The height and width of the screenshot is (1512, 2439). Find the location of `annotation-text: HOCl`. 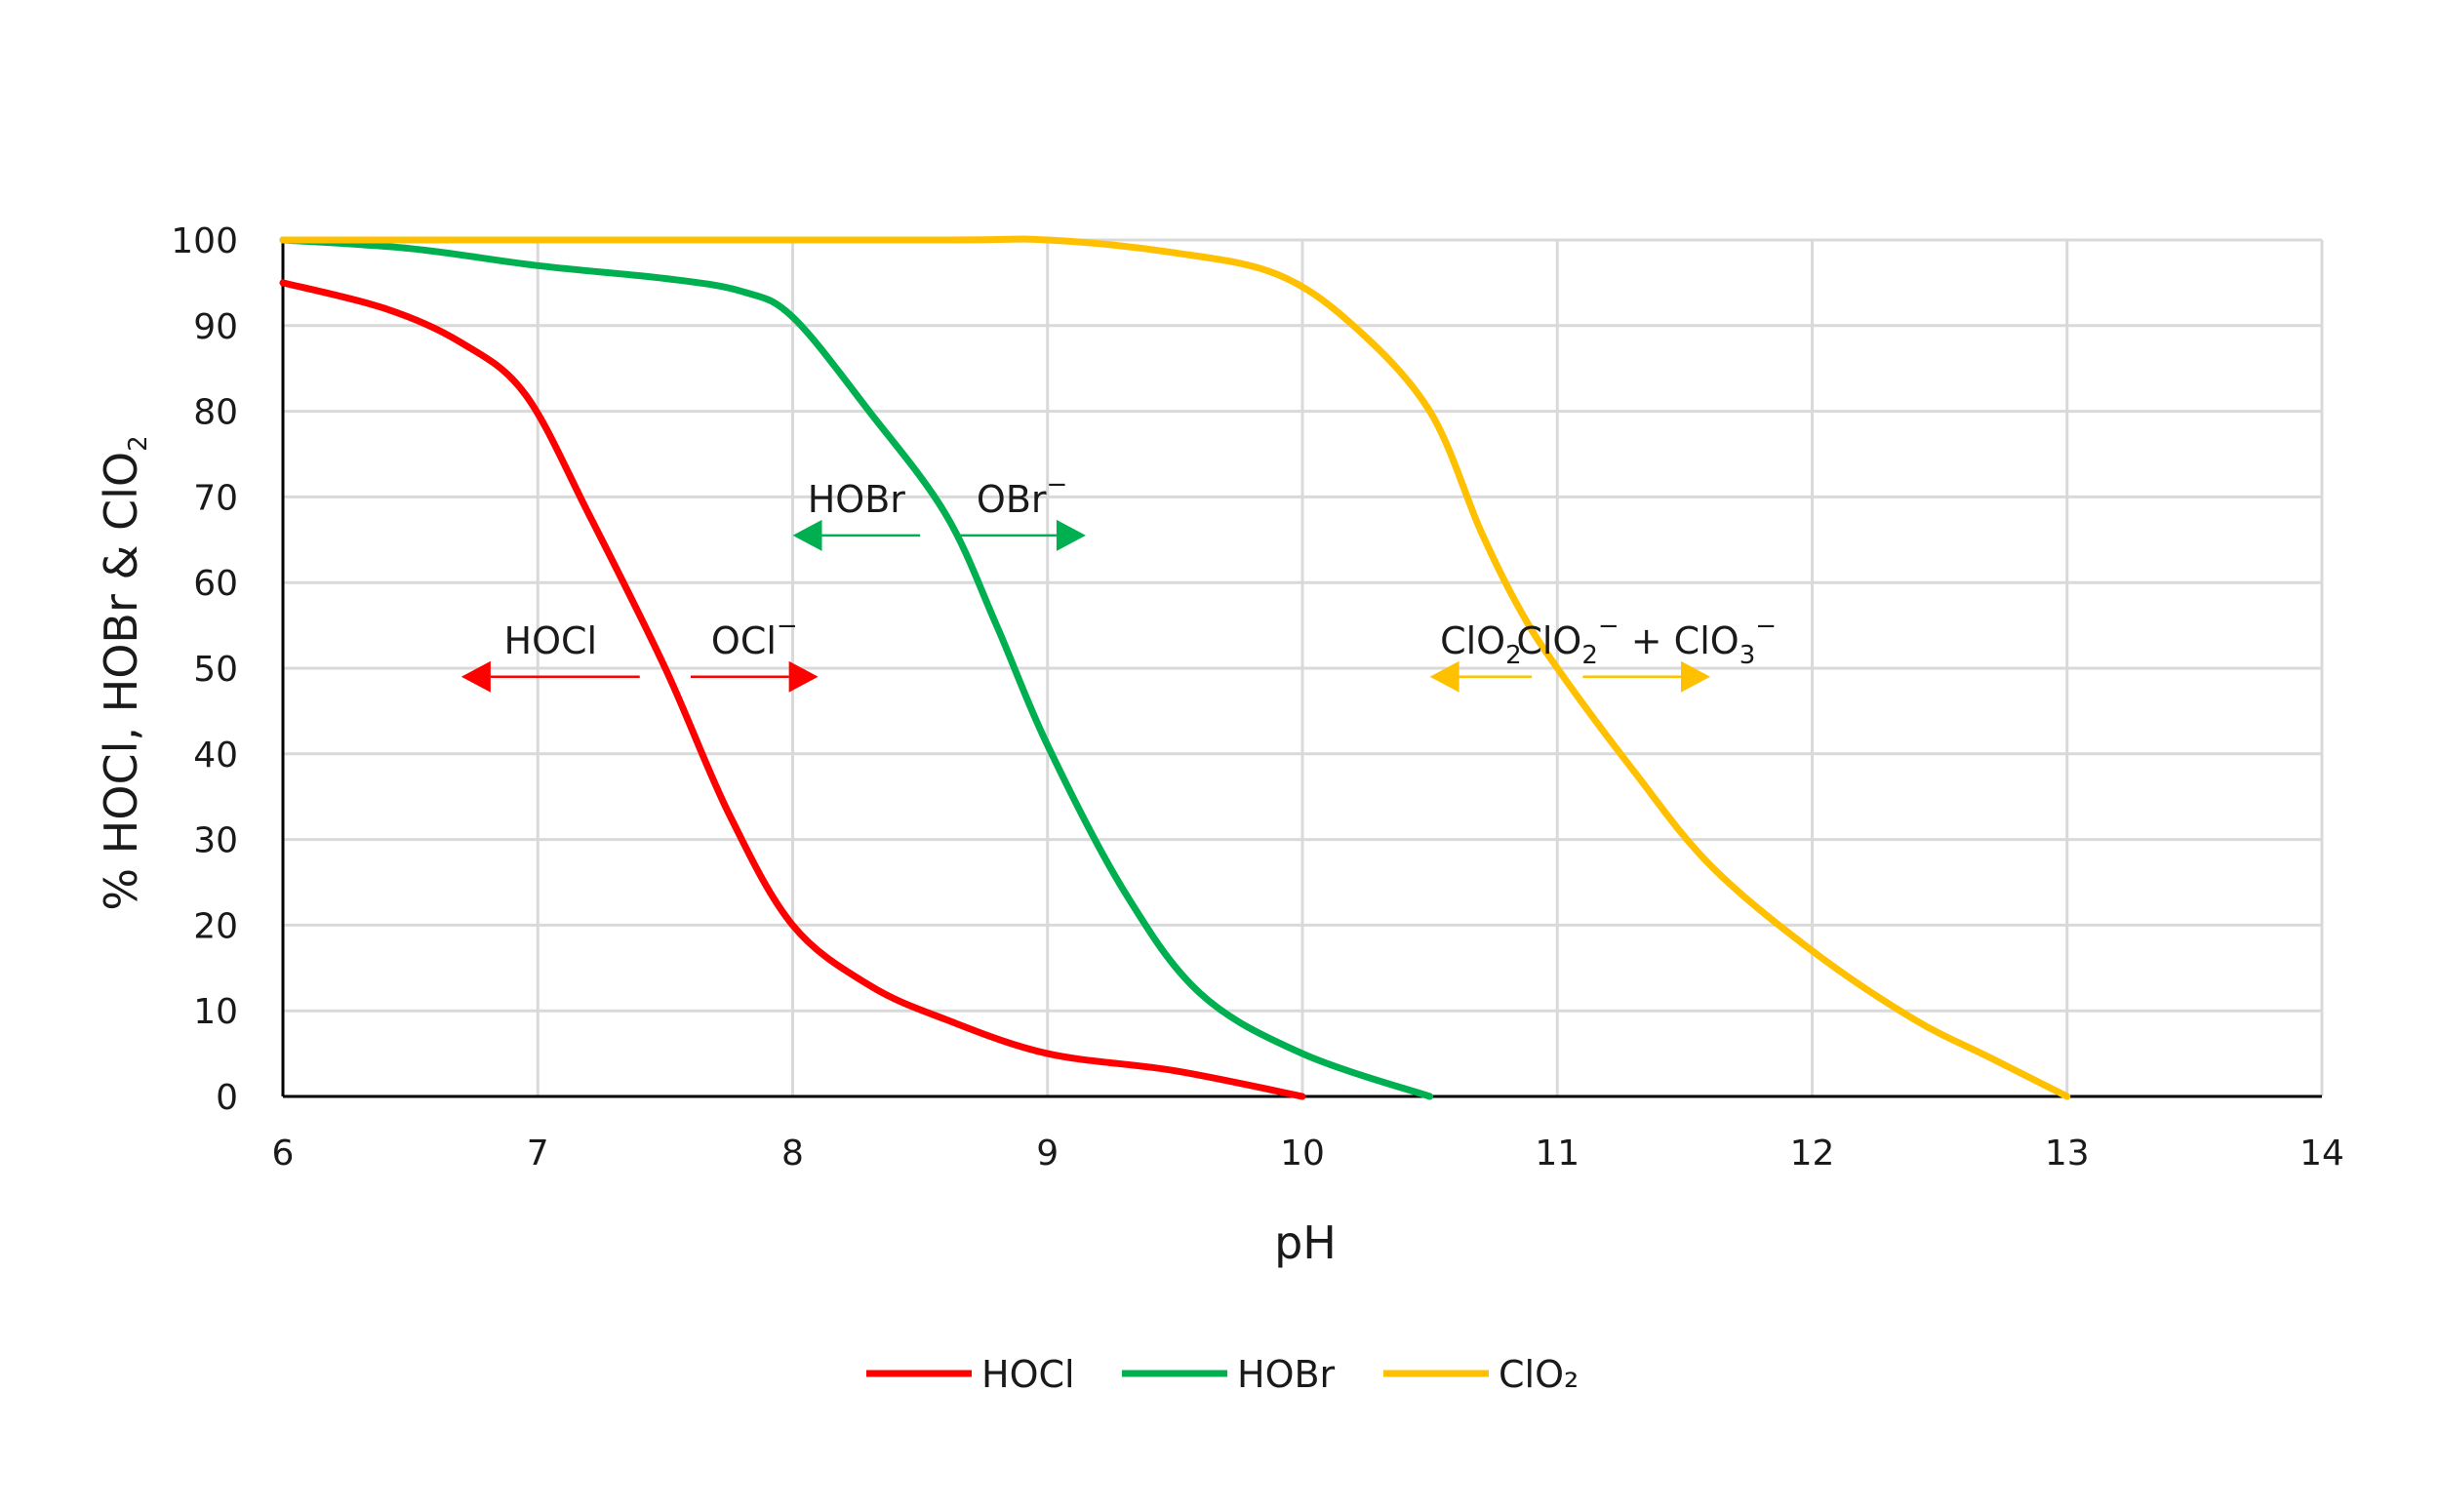

annotation-text: HOCl is located at coordinates (551, 640).